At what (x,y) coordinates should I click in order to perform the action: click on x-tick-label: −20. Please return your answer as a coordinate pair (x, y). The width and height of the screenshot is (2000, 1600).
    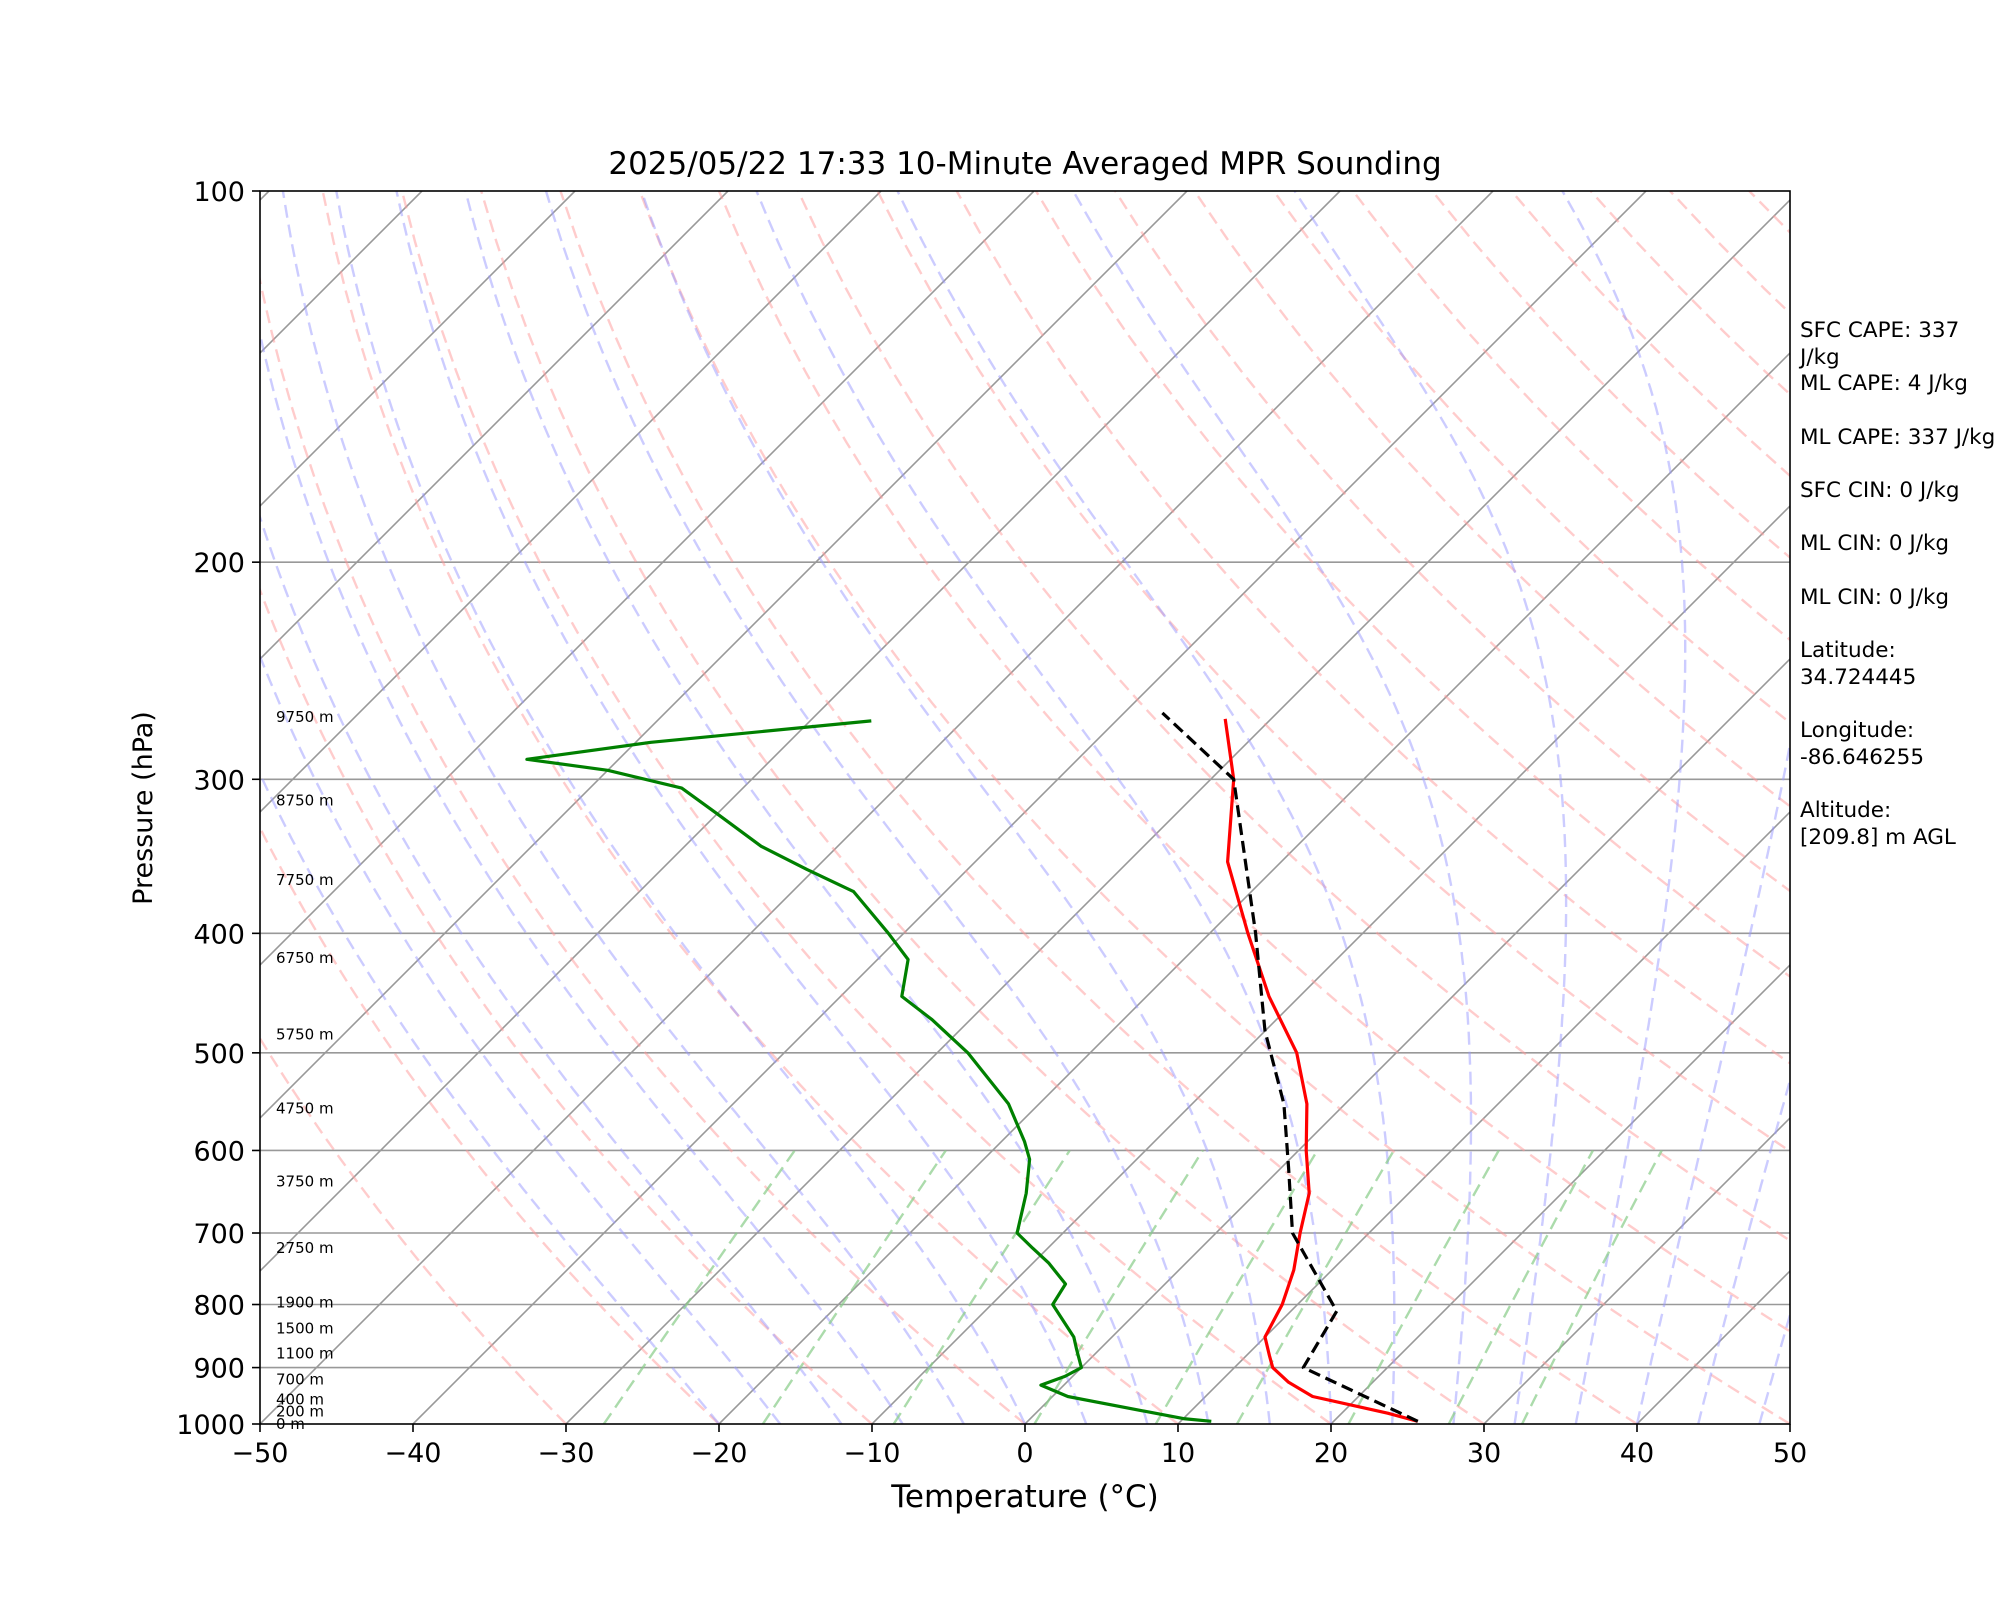
    Looking at the image, I should click on (719, 1453).